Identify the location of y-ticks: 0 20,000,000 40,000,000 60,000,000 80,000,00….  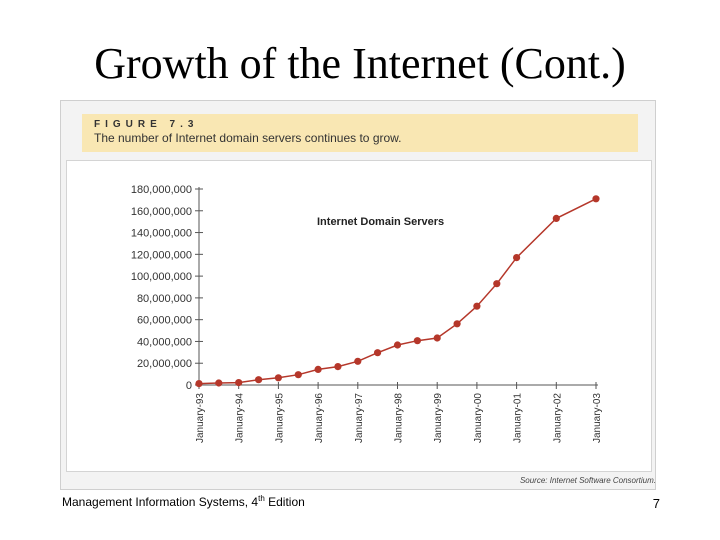
(167, 288).